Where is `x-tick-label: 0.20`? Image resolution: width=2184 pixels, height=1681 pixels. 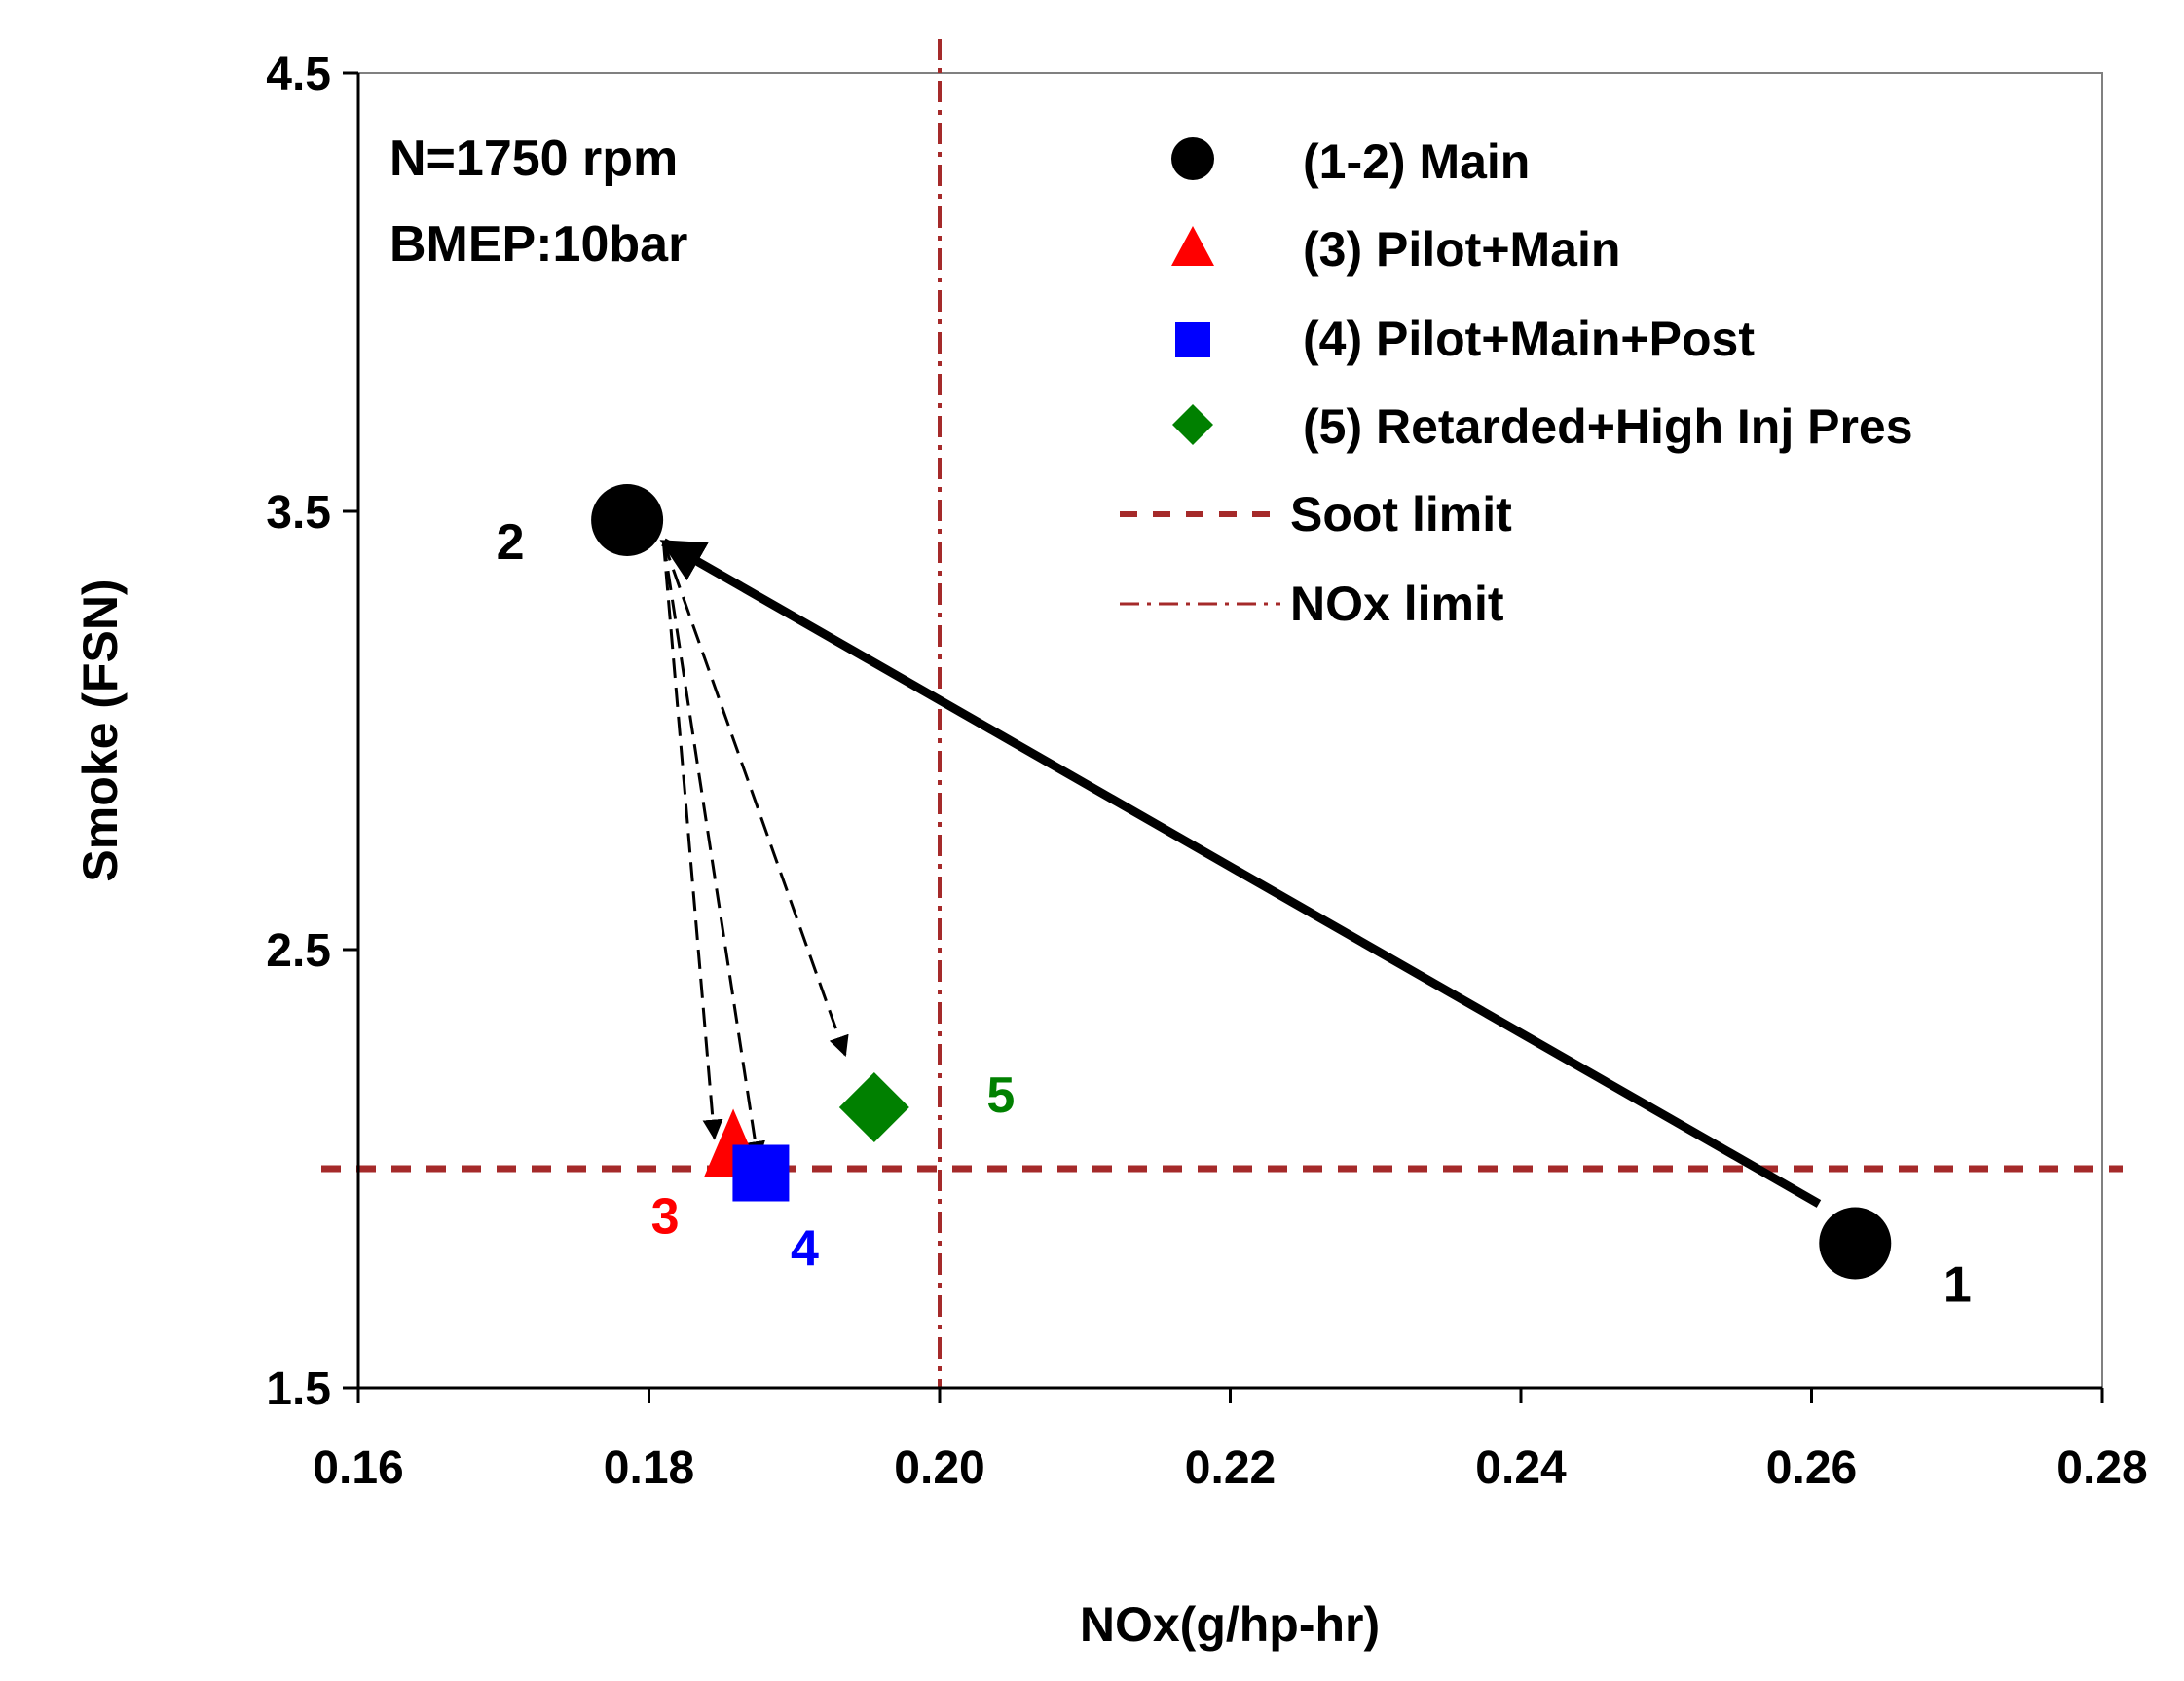 x-tick-label: 0.20 is located at coordinates (939, 1468).